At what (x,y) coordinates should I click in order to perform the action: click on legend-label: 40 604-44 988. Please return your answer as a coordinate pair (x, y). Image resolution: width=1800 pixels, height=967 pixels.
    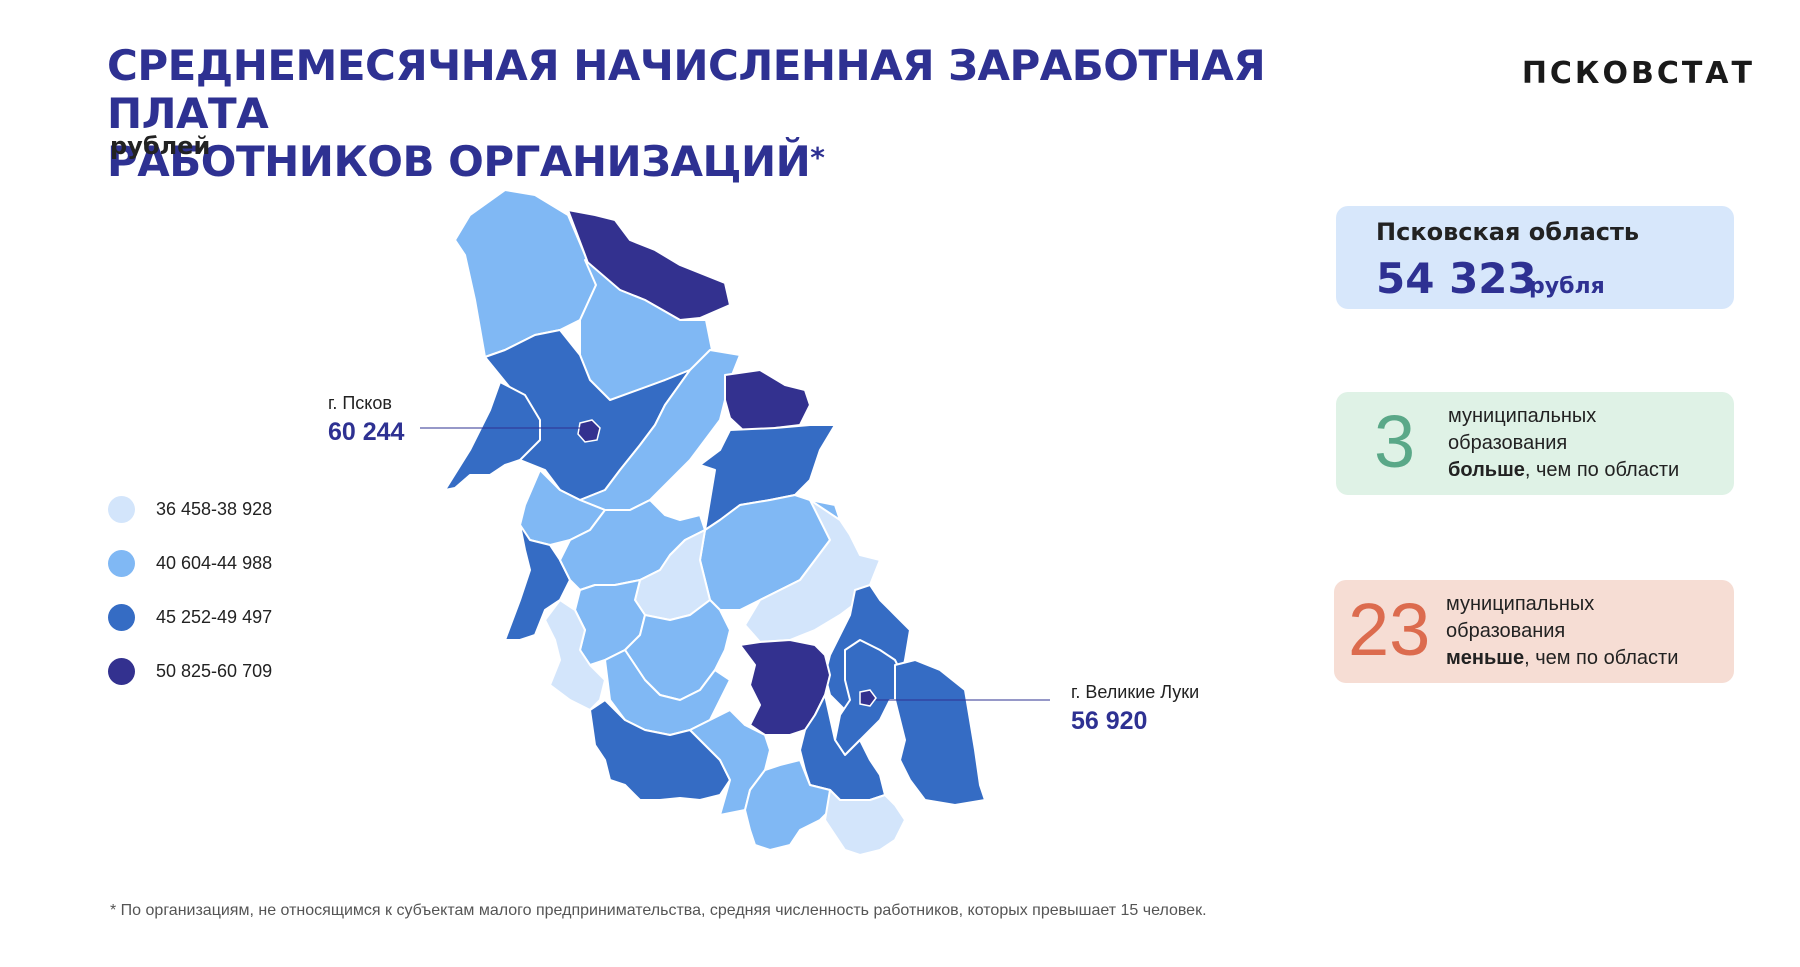
    Looking at the image, I should click on (214, 562).